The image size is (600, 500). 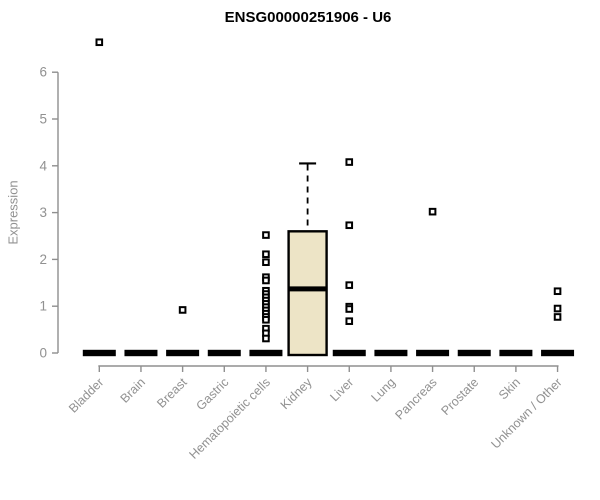 I want to click on flat-box-gastric, so click(x=224, y=353).